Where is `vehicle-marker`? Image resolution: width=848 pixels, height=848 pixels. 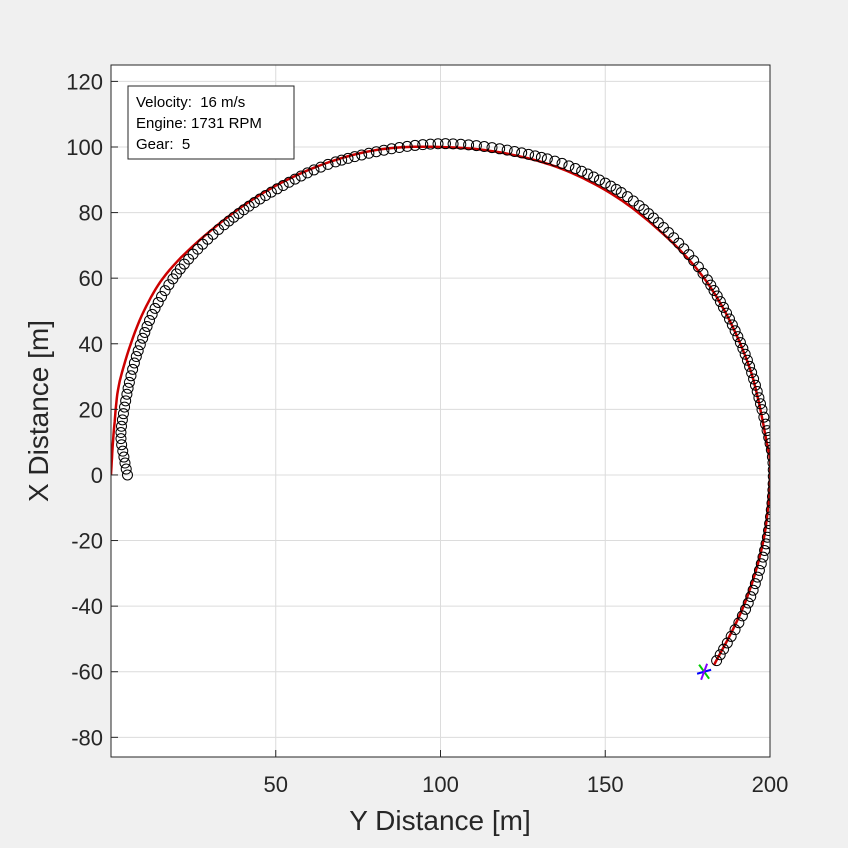 vehicle-marker is located at coordinates (704, 672).